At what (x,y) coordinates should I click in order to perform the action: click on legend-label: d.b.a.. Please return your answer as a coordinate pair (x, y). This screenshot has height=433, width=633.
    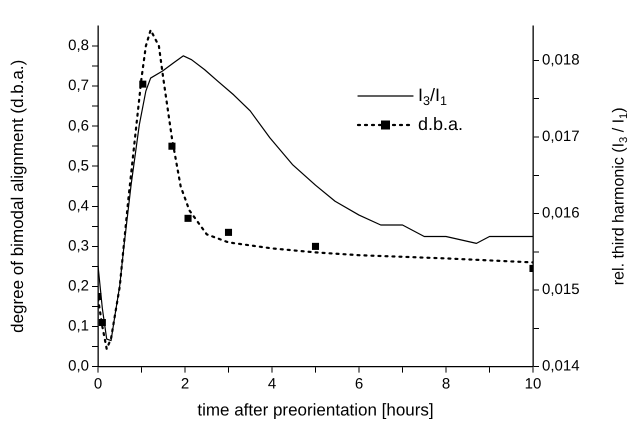
    Looking at the image, I should click on (441, 124).